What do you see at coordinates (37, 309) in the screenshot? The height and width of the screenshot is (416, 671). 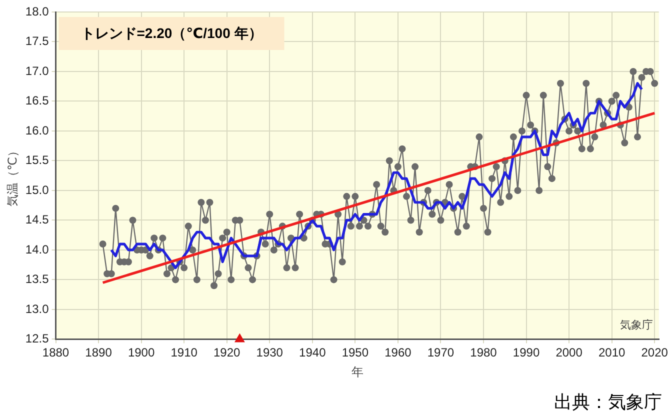 I see `y-tick-label: 13.0` at bounding box center [37, 309].